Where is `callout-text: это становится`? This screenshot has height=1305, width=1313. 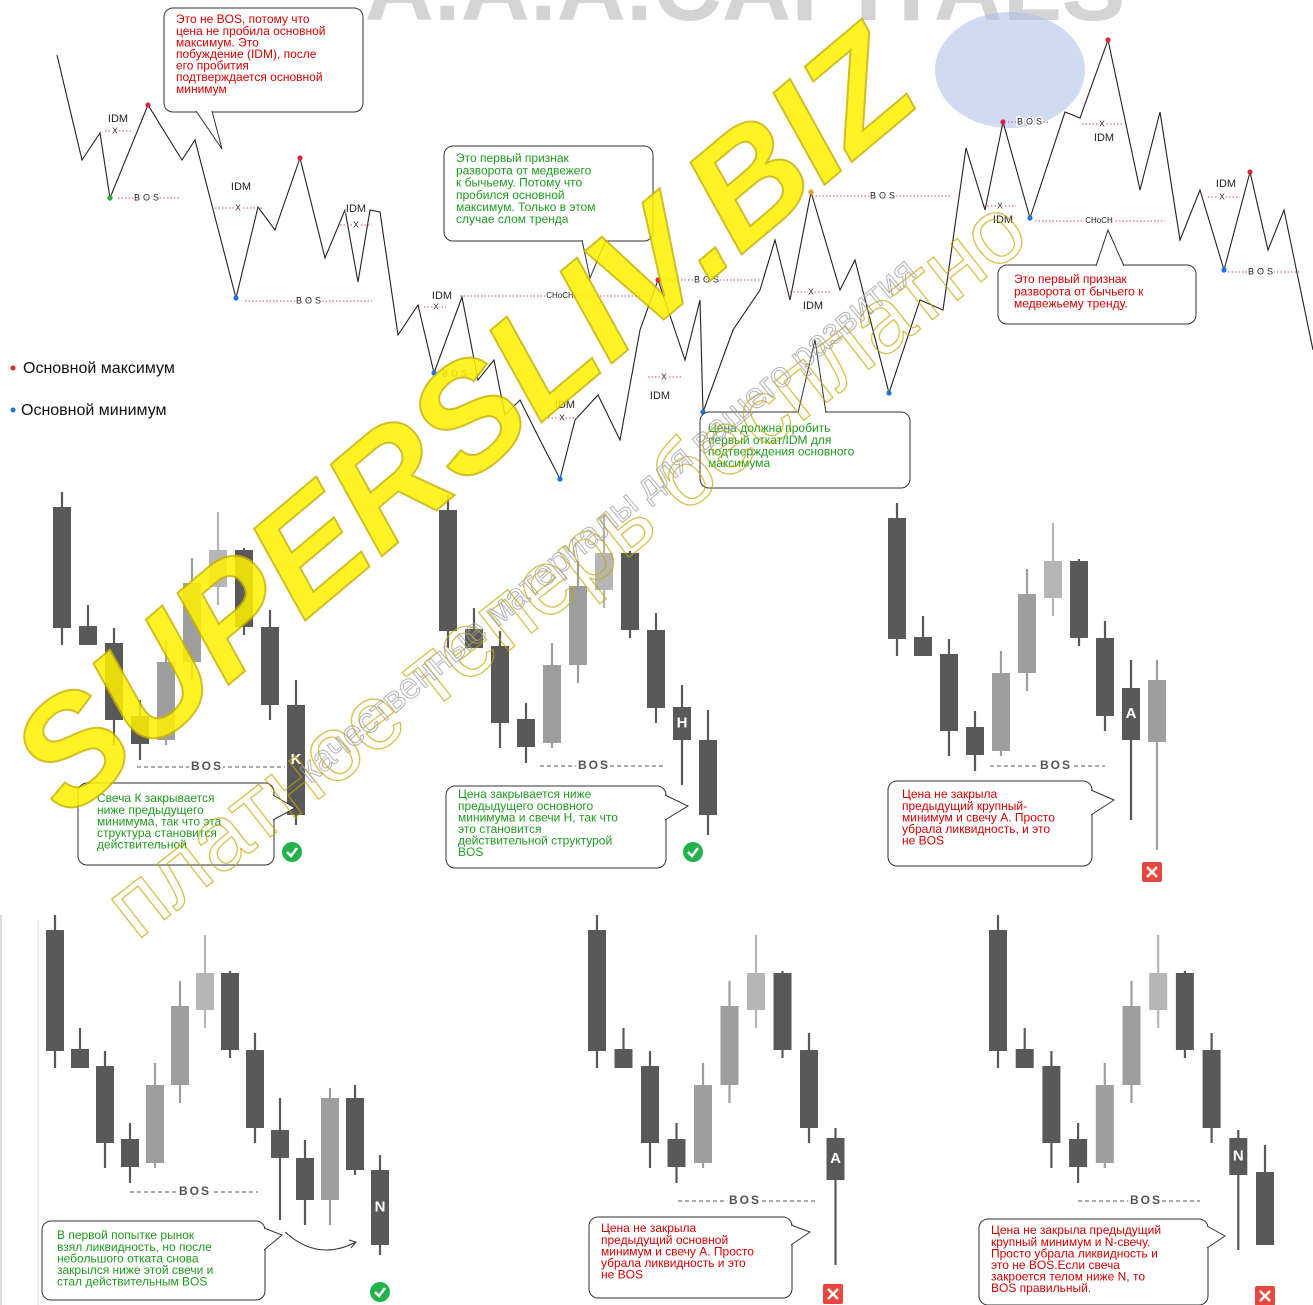 callout-text: это становится is located at coordinates (500, 829).